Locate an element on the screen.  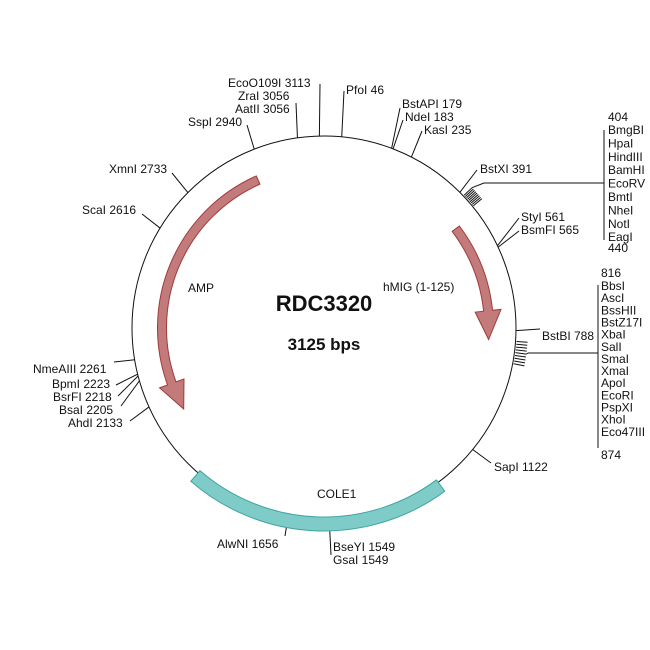
site-label: BsaI 2205 is located at coordinates (86, 410).